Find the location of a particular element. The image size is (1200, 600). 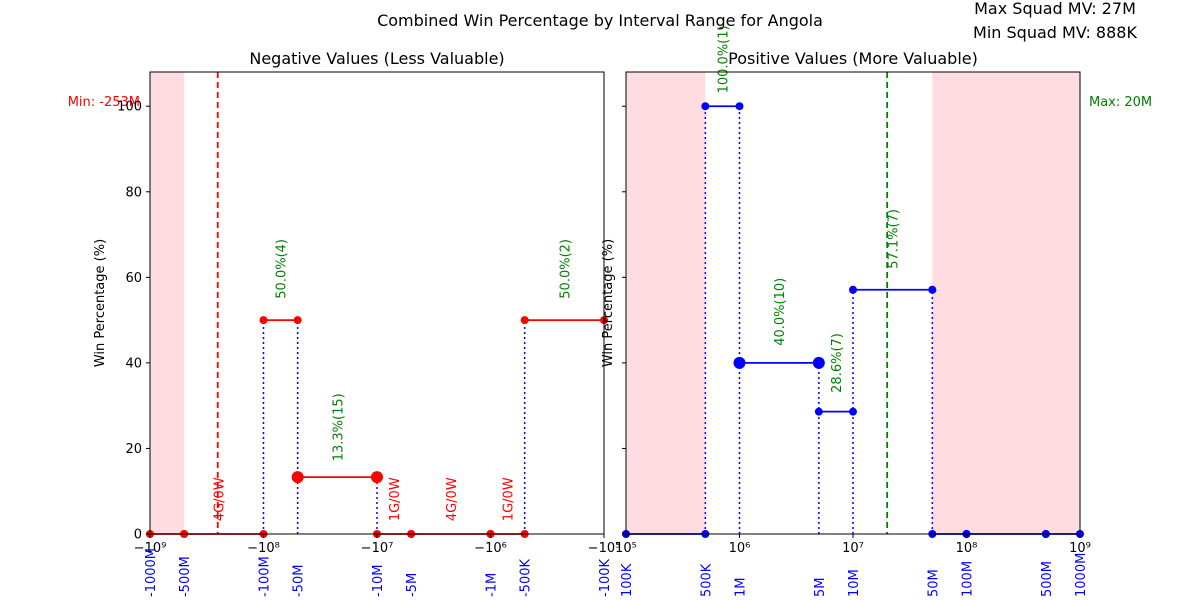

bin-label: -100K is located at coordinates (605, 577).